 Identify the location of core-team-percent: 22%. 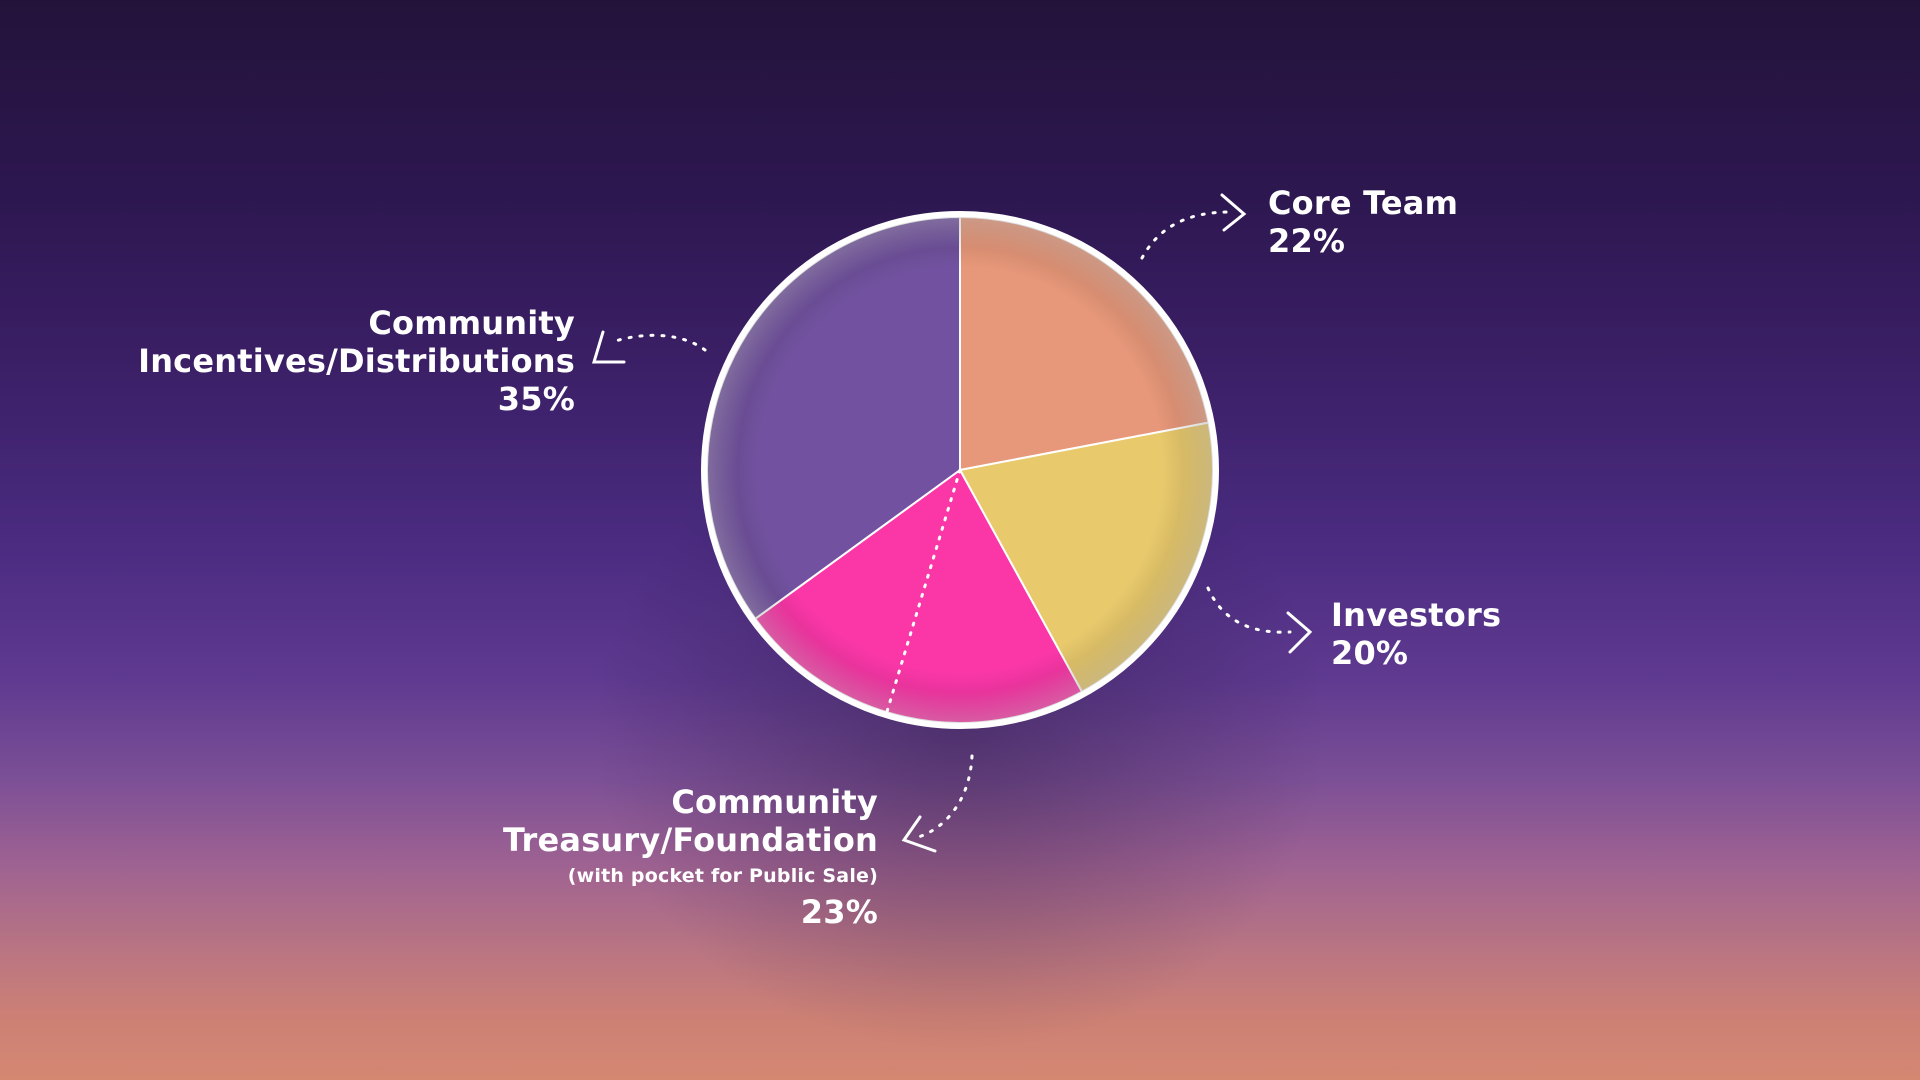
(1307, 241).